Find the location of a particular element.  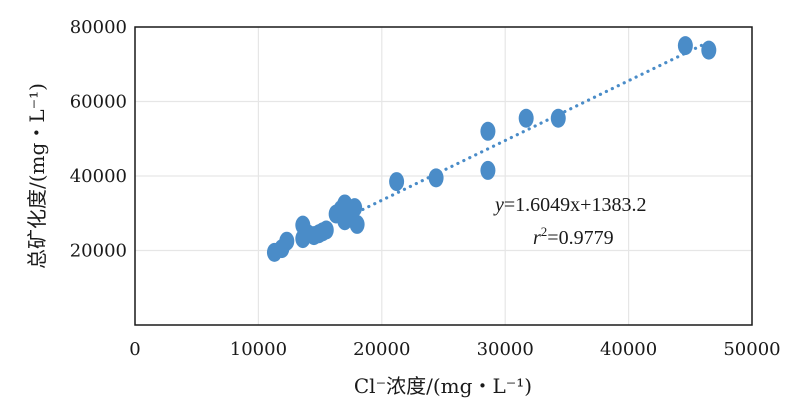

r2-superscript: 2 is located at coordinates (544, 231).